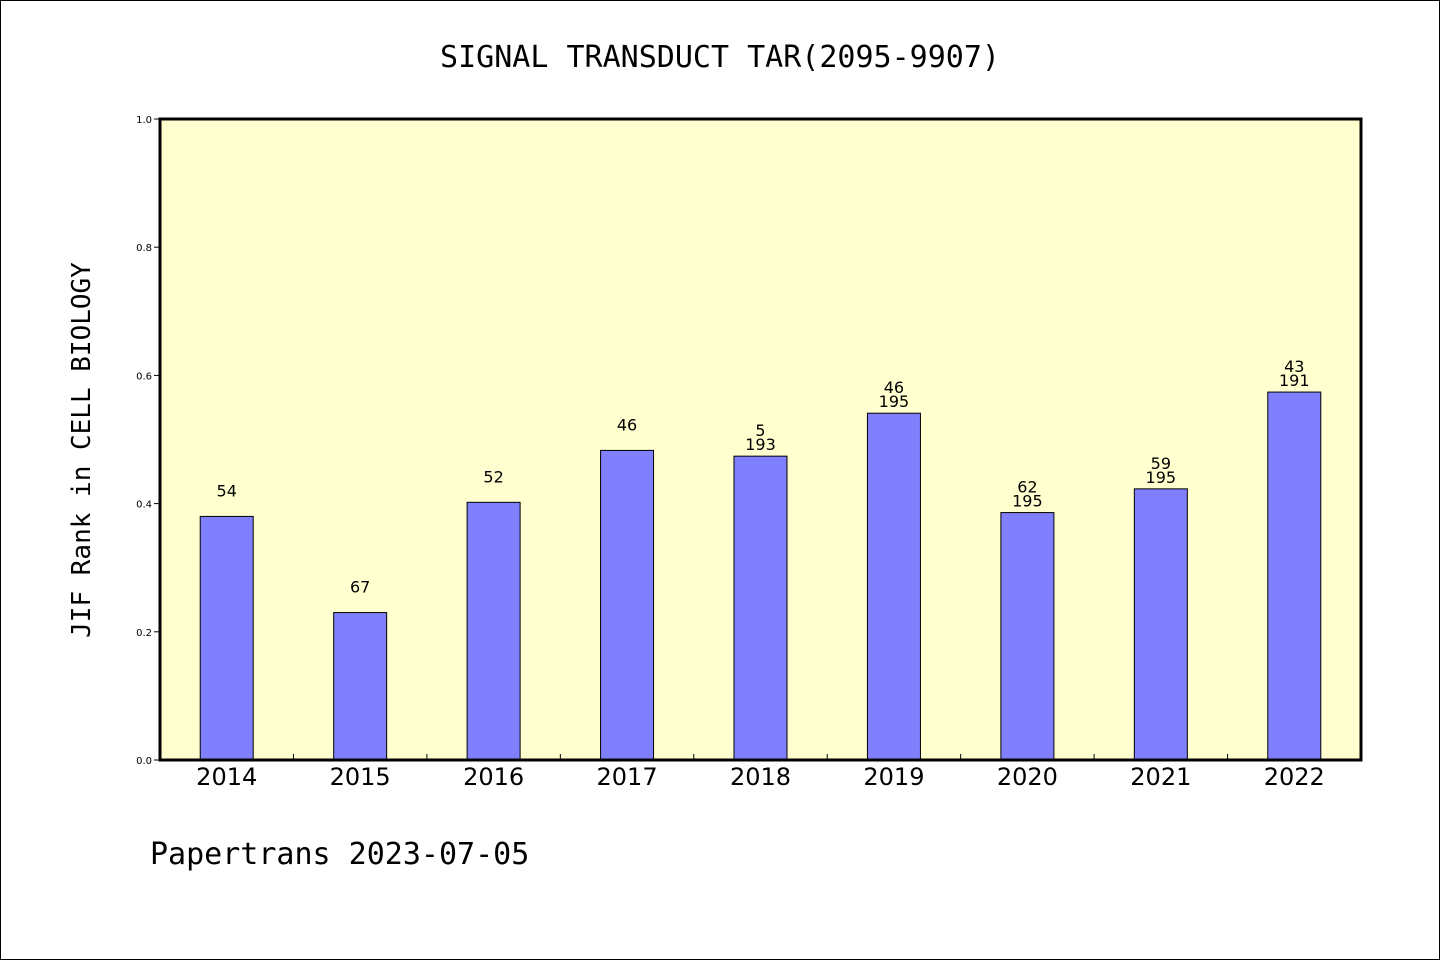  I want to click on y-tick-label: 0.6, so click(144, 376).